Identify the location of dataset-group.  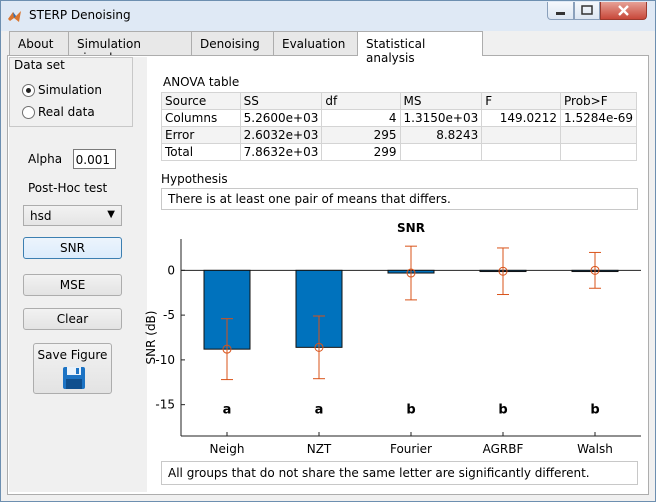
(71, 92).